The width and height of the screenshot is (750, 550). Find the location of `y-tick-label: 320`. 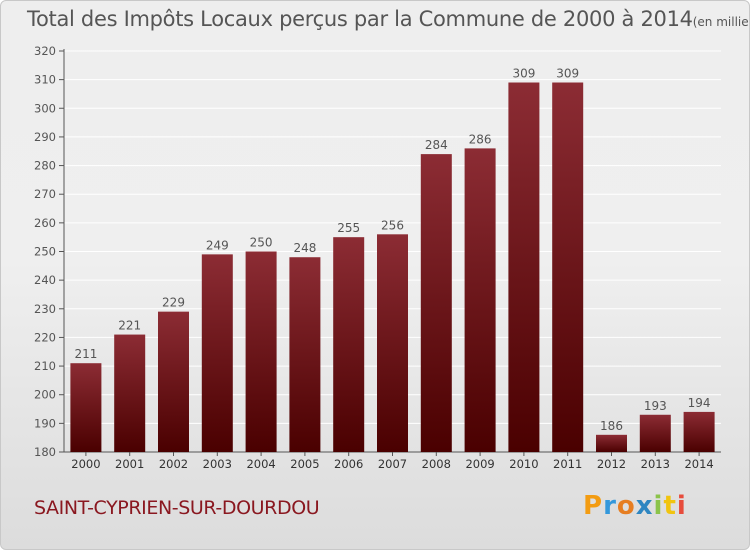

y-tick-label: 320 is located at coordinates (45, 51).